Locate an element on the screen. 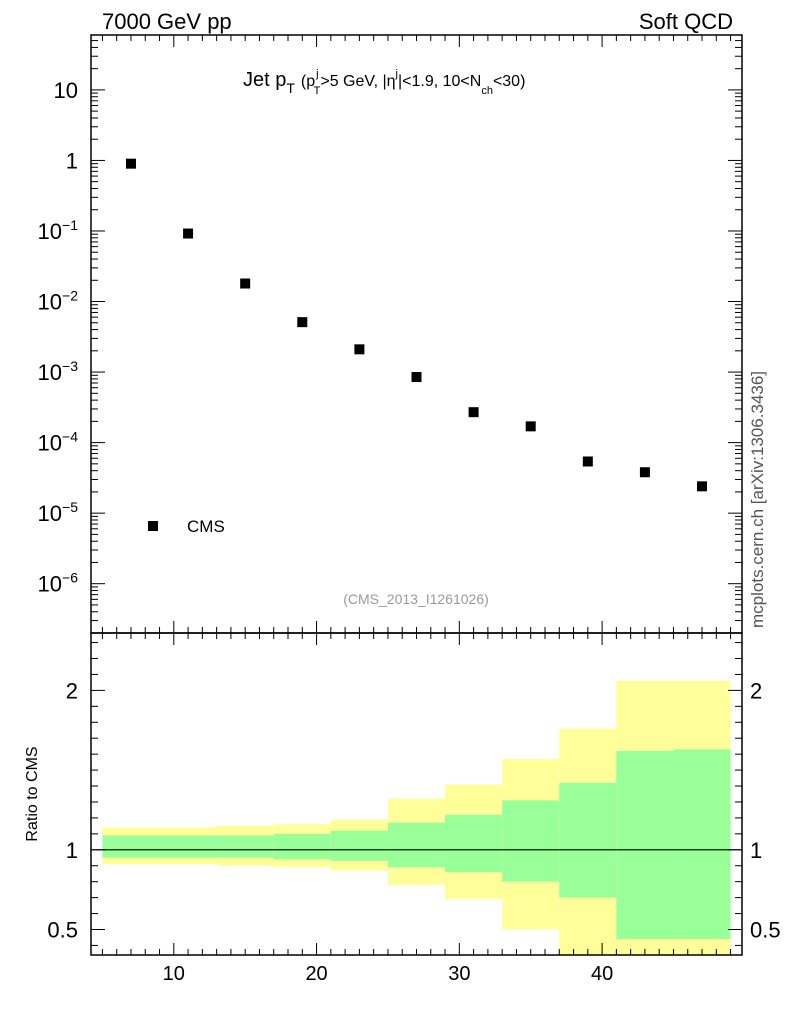  ratio-ytick-label-right-0: 0.5 is located at coordinates (765, 929).